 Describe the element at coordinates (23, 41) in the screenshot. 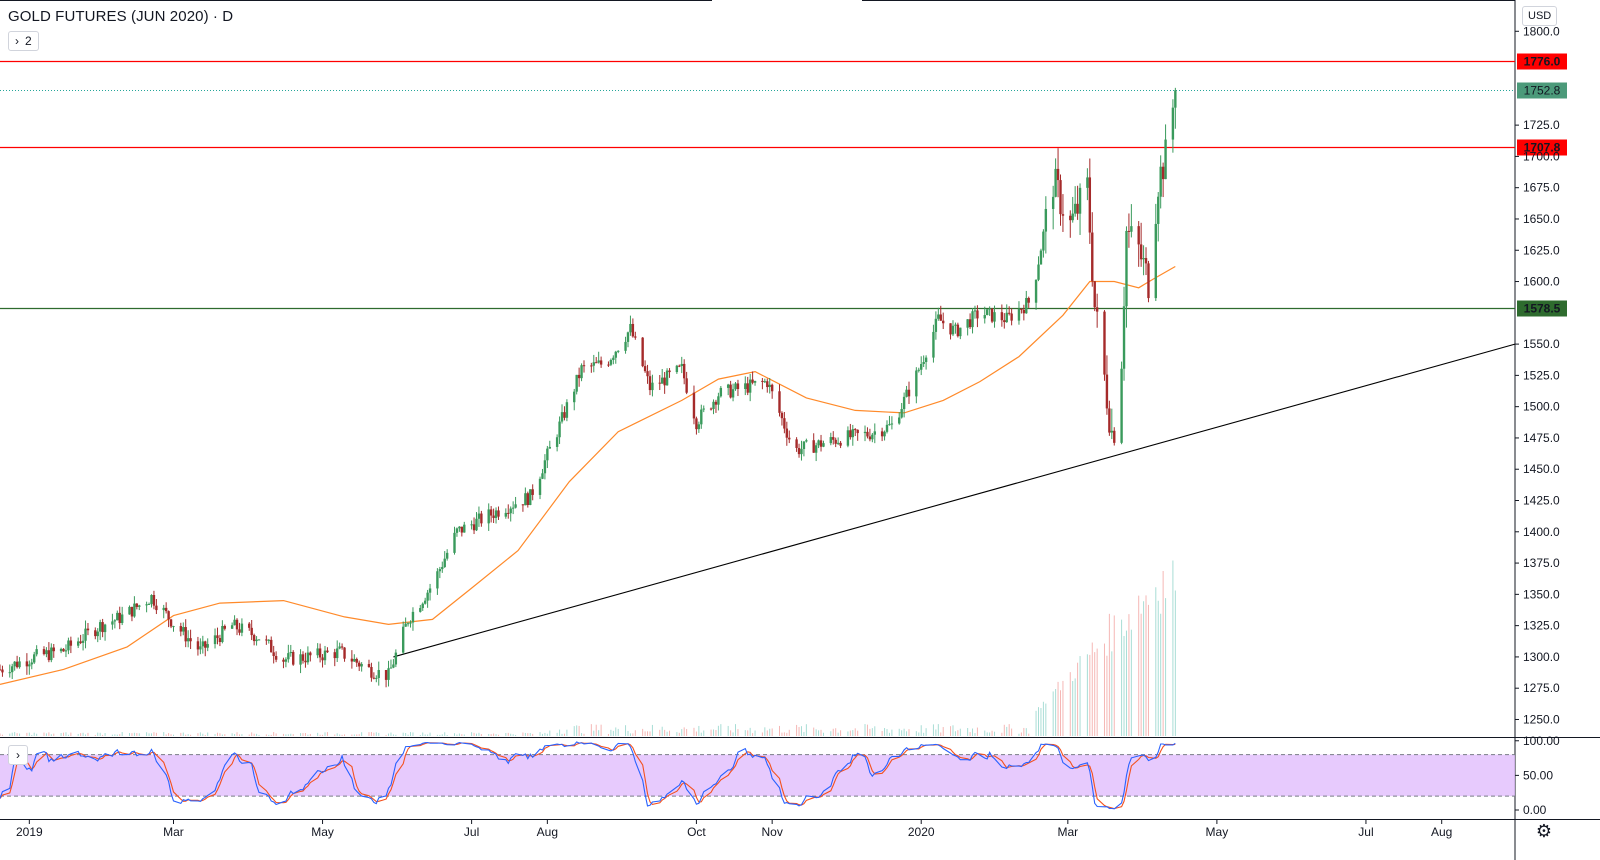

I see `collapse-indicators-button: › 2` at that location.